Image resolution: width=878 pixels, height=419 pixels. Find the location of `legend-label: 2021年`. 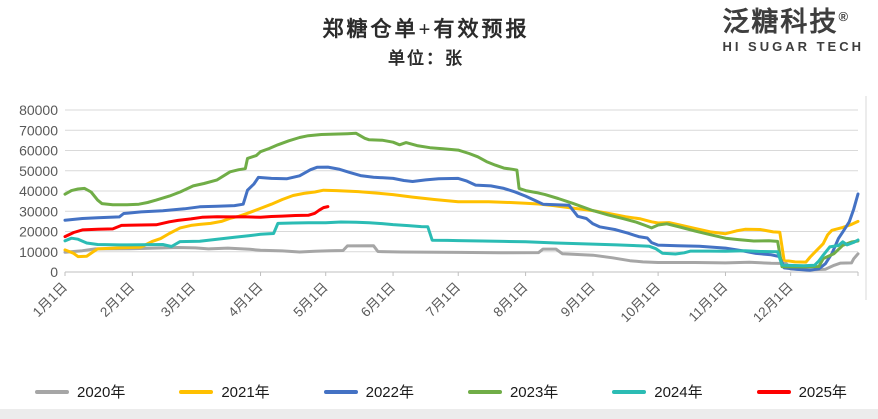

legend-label: 2021年 is located at coordinates (245, 392).